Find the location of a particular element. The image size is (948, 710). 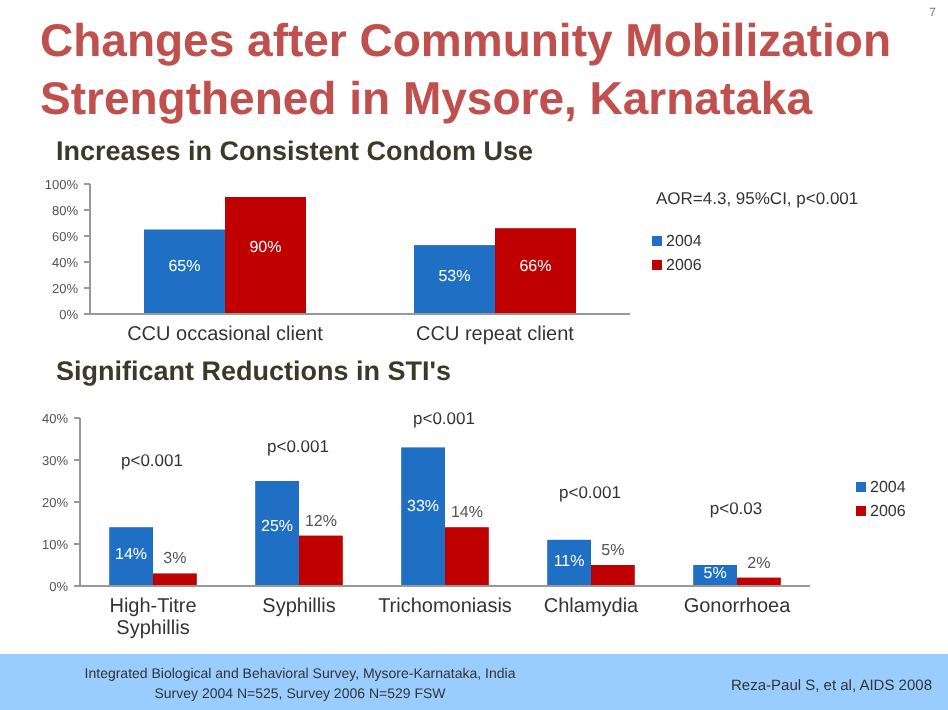

x-tick-label: Chlamydia is located at coordinates (591, 607).